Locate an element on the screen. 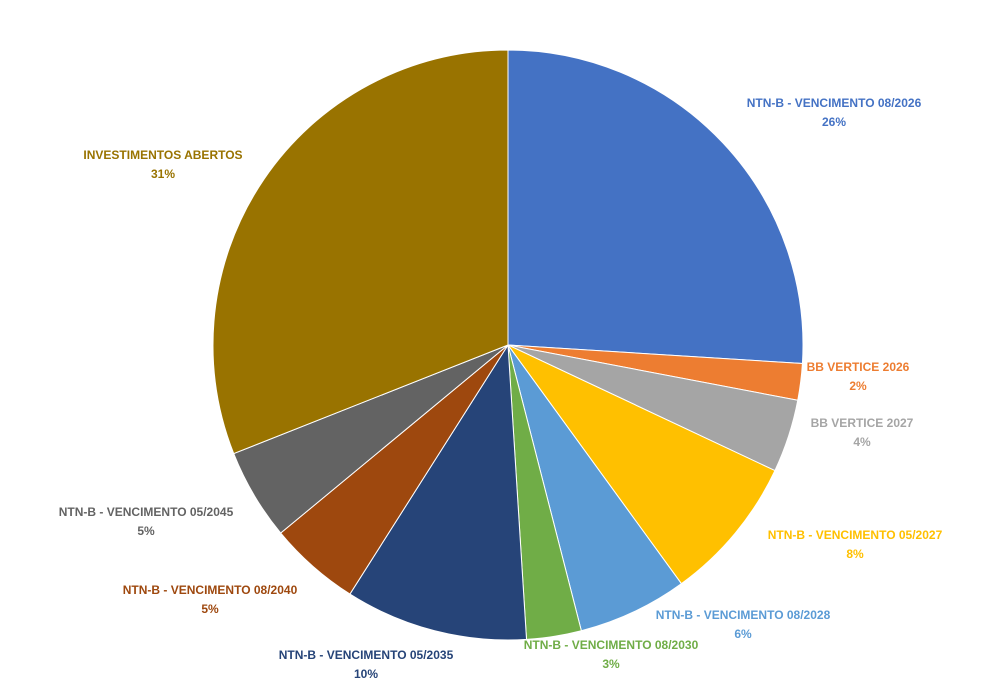 This screenshot has width=1007, height=686. value-label: 3% is located at coordinates (611, 664).